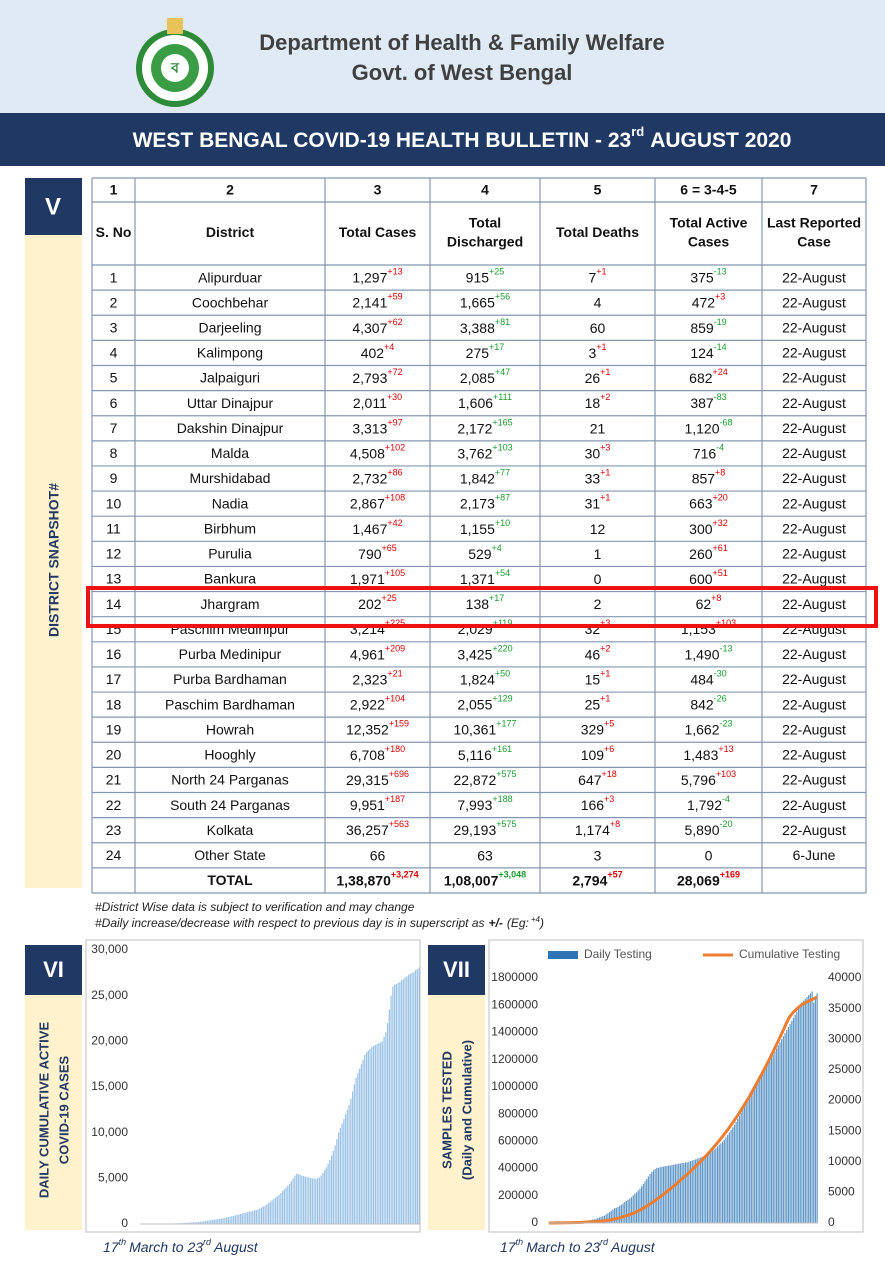 The width and height of the screenshot is (885, 1280). I want to click on legend-label: Cumulative Testing, so click(789, 954).